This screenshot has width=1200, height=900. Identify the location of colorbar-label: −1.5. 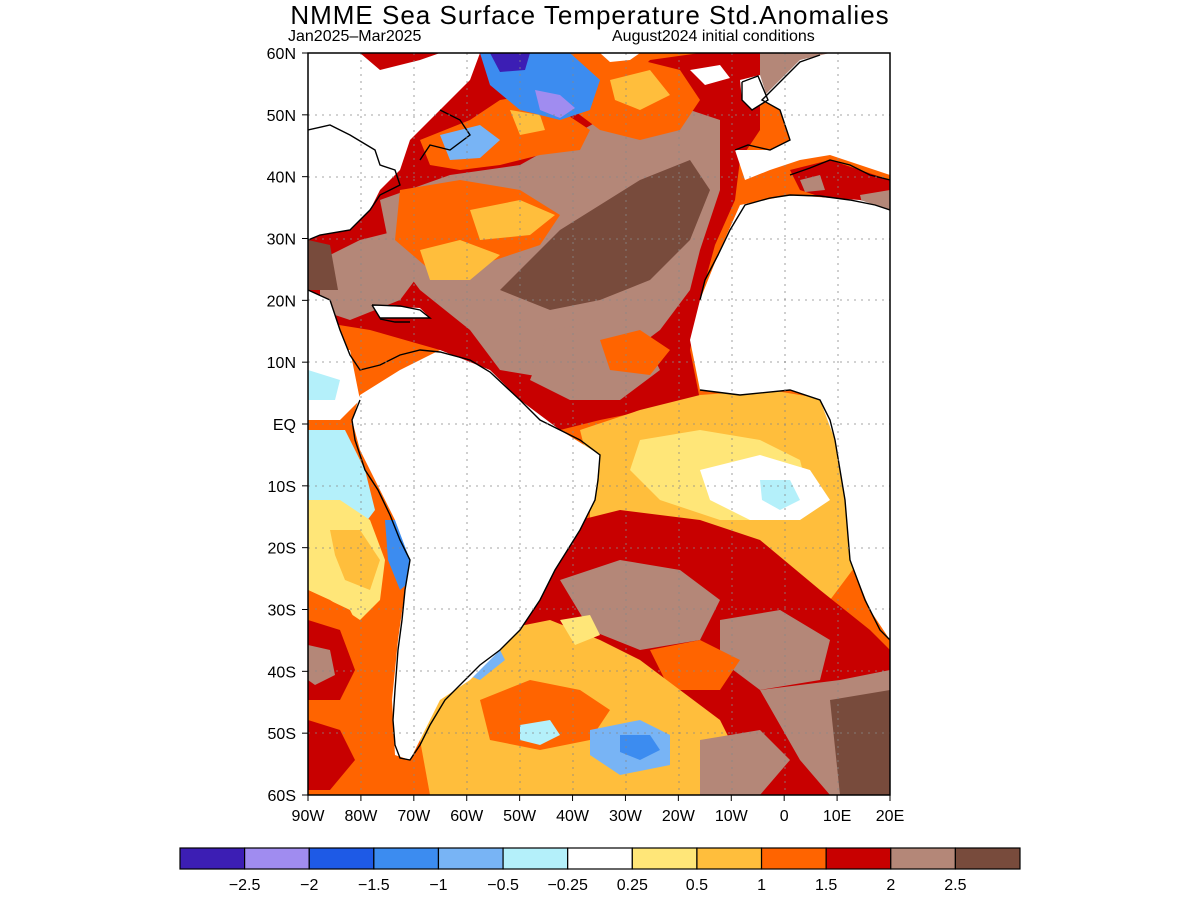
(374, 885).